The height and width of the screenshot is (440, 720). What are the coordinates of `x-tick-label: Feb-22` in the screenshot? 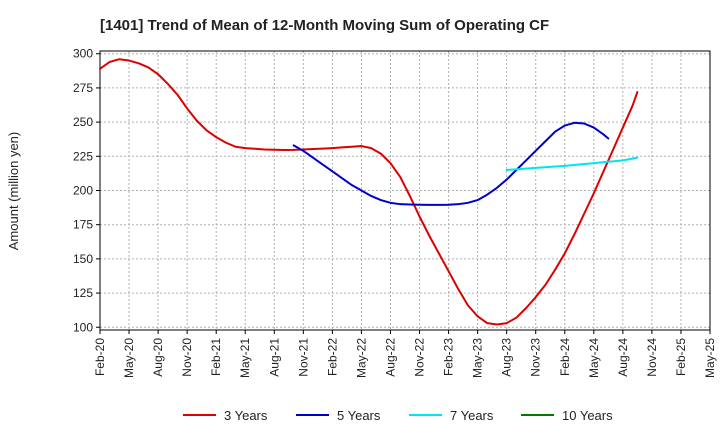 It's located at (332, 357).